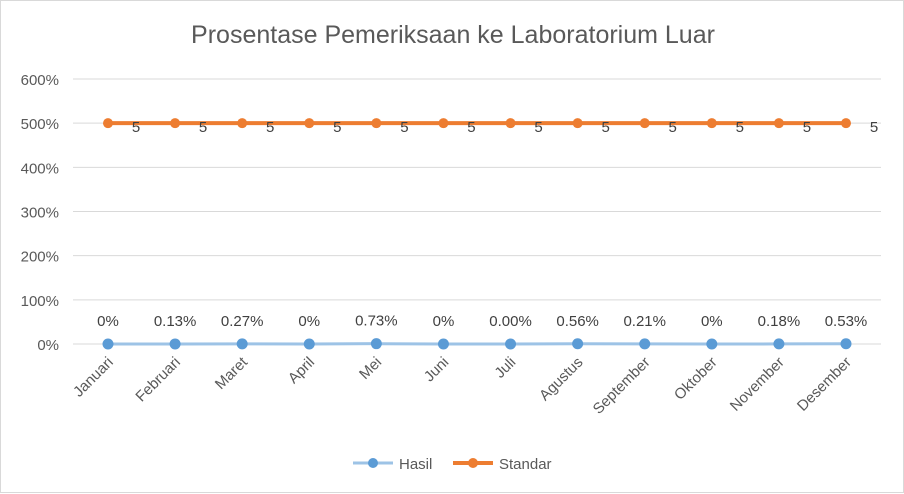  What do you see at coordinates (376, 321) in the screenshot?
I see `data-label: 0.73%` at bounding box center [376, 321].